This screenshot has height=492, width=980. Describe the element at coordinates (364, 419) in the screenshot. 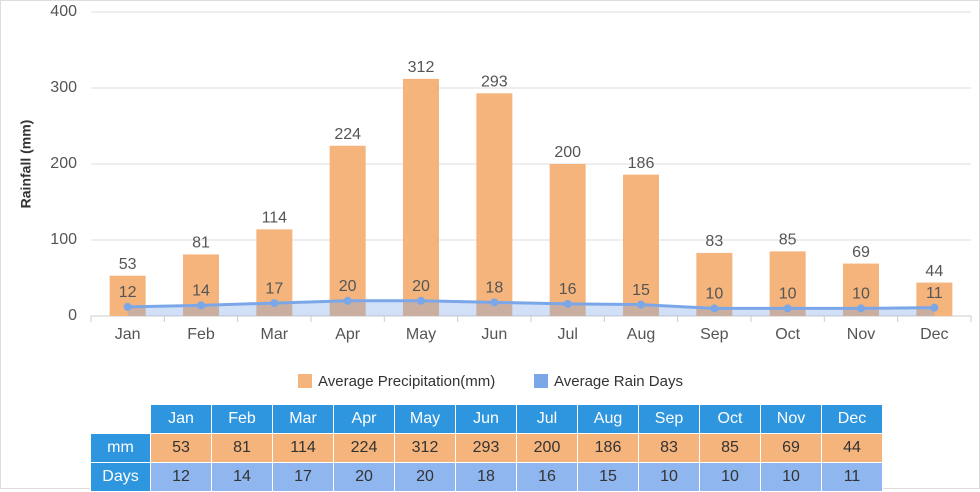

I see `table-cell: Apr` at that location.